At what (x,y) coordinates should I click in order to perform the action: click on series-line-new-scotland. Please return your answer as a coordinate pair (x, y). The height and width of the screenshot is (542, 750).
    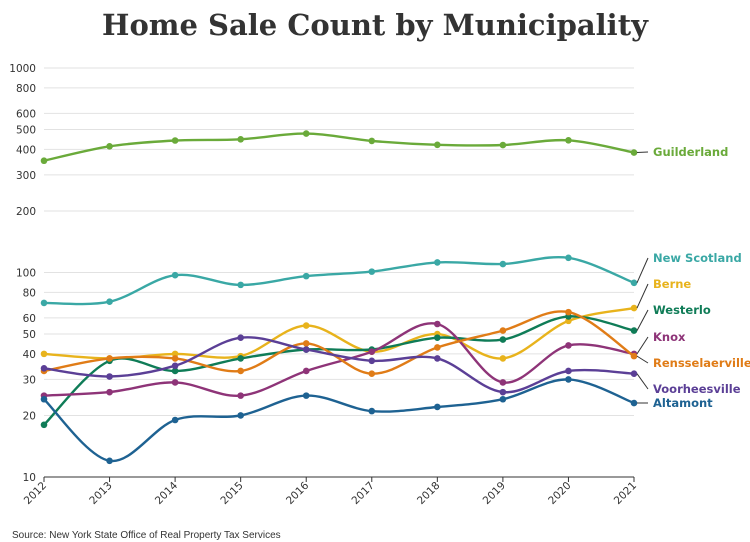
    Looking at the image, I should click on (339, 280).